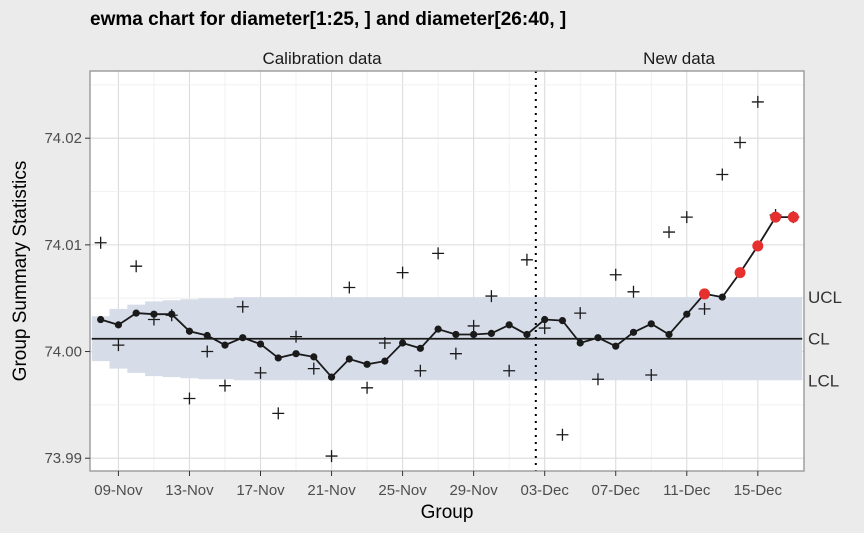 This screenshot has width=864, height=533. What do you see at coordinates (402, 490) in the screenshot?
I see `x-tick-label: 25-Nov` at bounding box center [402, 490].